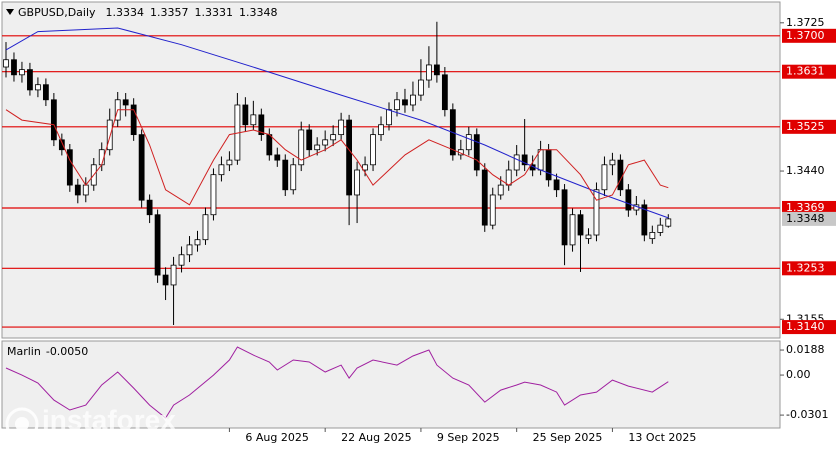  I want to click on line-series, so click(337, 382).